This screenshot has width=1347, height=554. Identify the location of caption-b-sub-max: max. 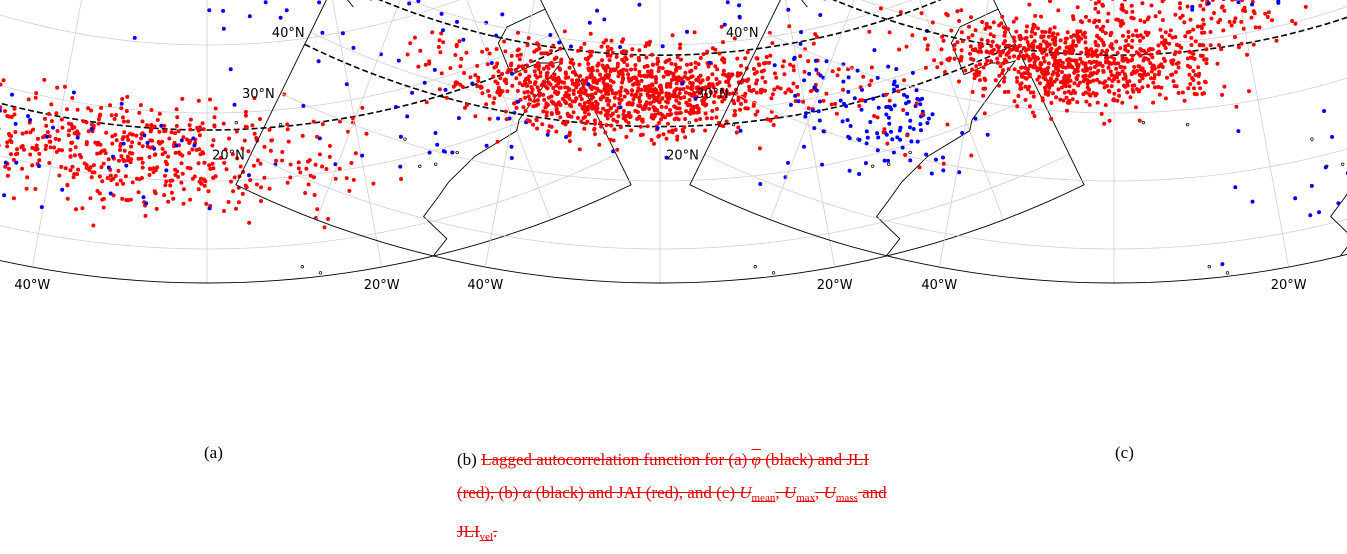
(805, 498).